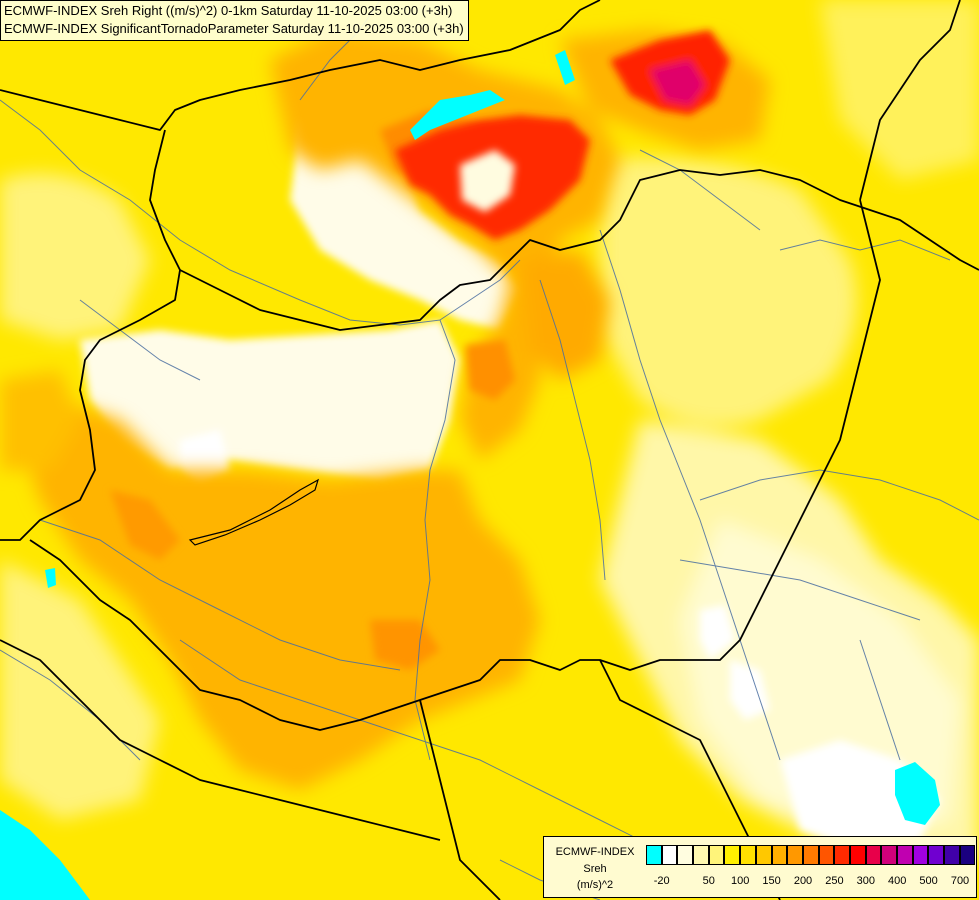 The image size is (979, 900). What do you see at coordinates (897, 881) in the screenshot?
I see `legend-tick-label: 400` at bounding box center [897, 881].